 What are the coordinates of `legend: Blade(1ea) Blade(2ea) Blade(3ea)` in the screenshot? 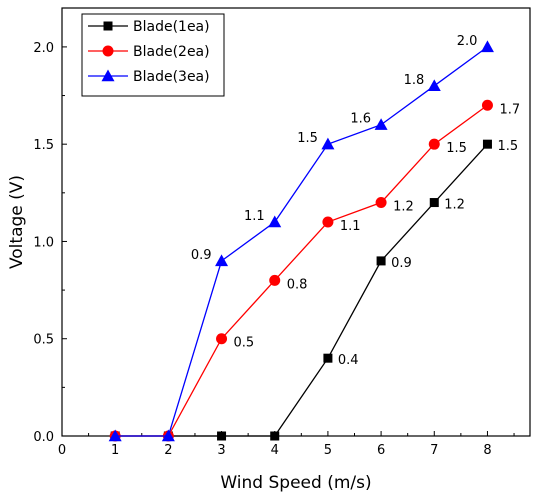 It's located at (153, 55).